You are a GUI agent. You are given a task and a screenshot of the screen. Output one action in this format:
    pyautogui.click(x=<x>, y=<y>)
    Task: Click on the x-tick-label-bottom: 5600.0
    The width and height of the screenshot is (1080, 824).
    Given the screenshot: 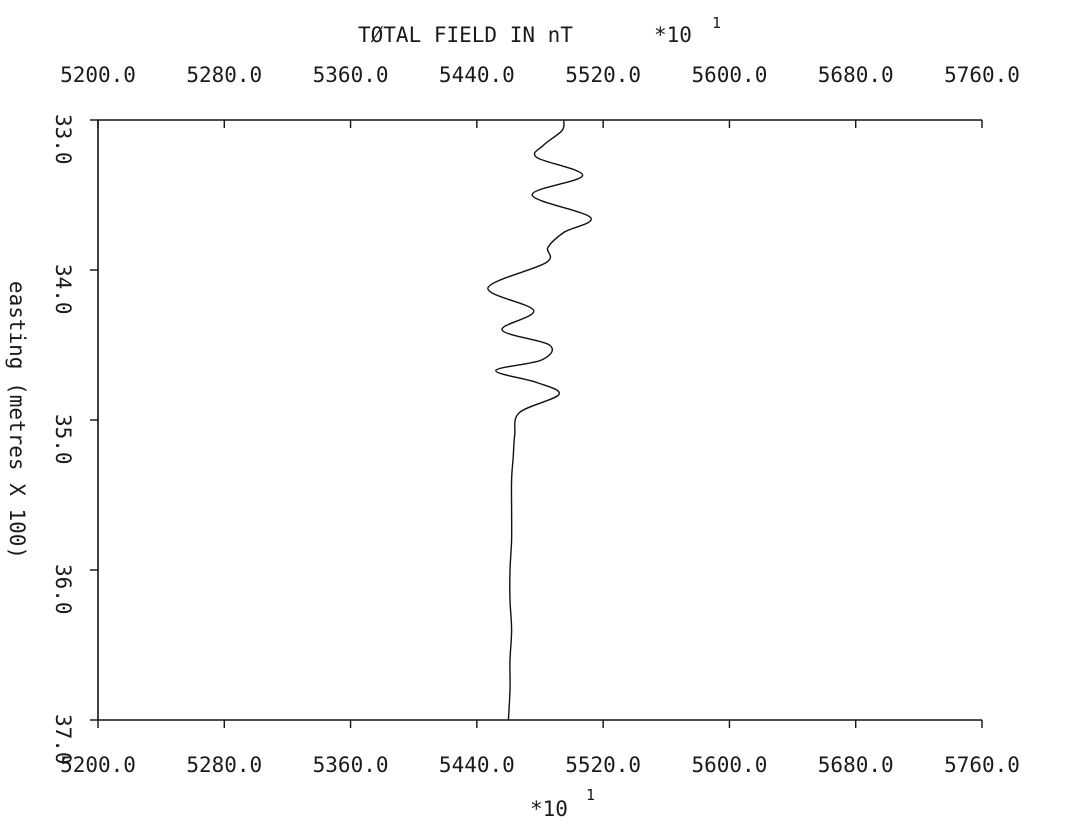 What is the action you would take?
    pyautogui.click(x=729, y=765)
    